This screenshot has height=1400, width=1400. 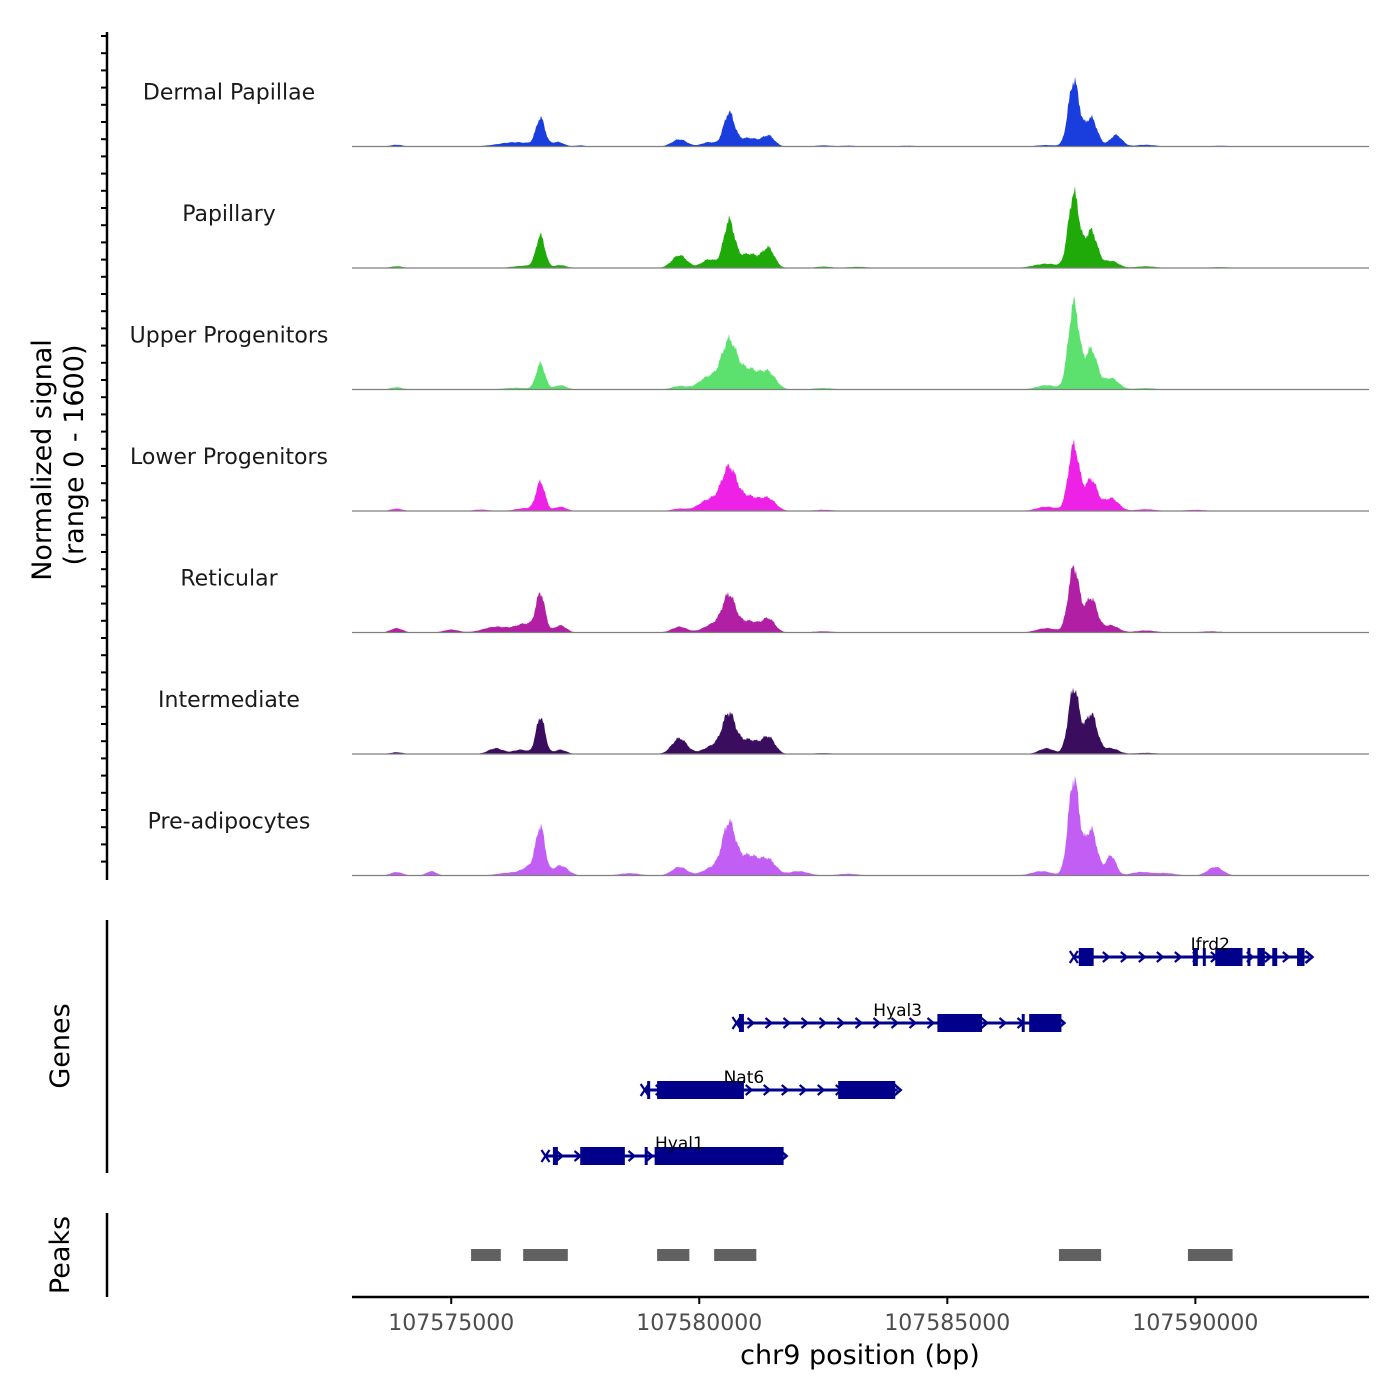 I want to click on track-label: Pre-adipocytes, so click(x=229, y=822).